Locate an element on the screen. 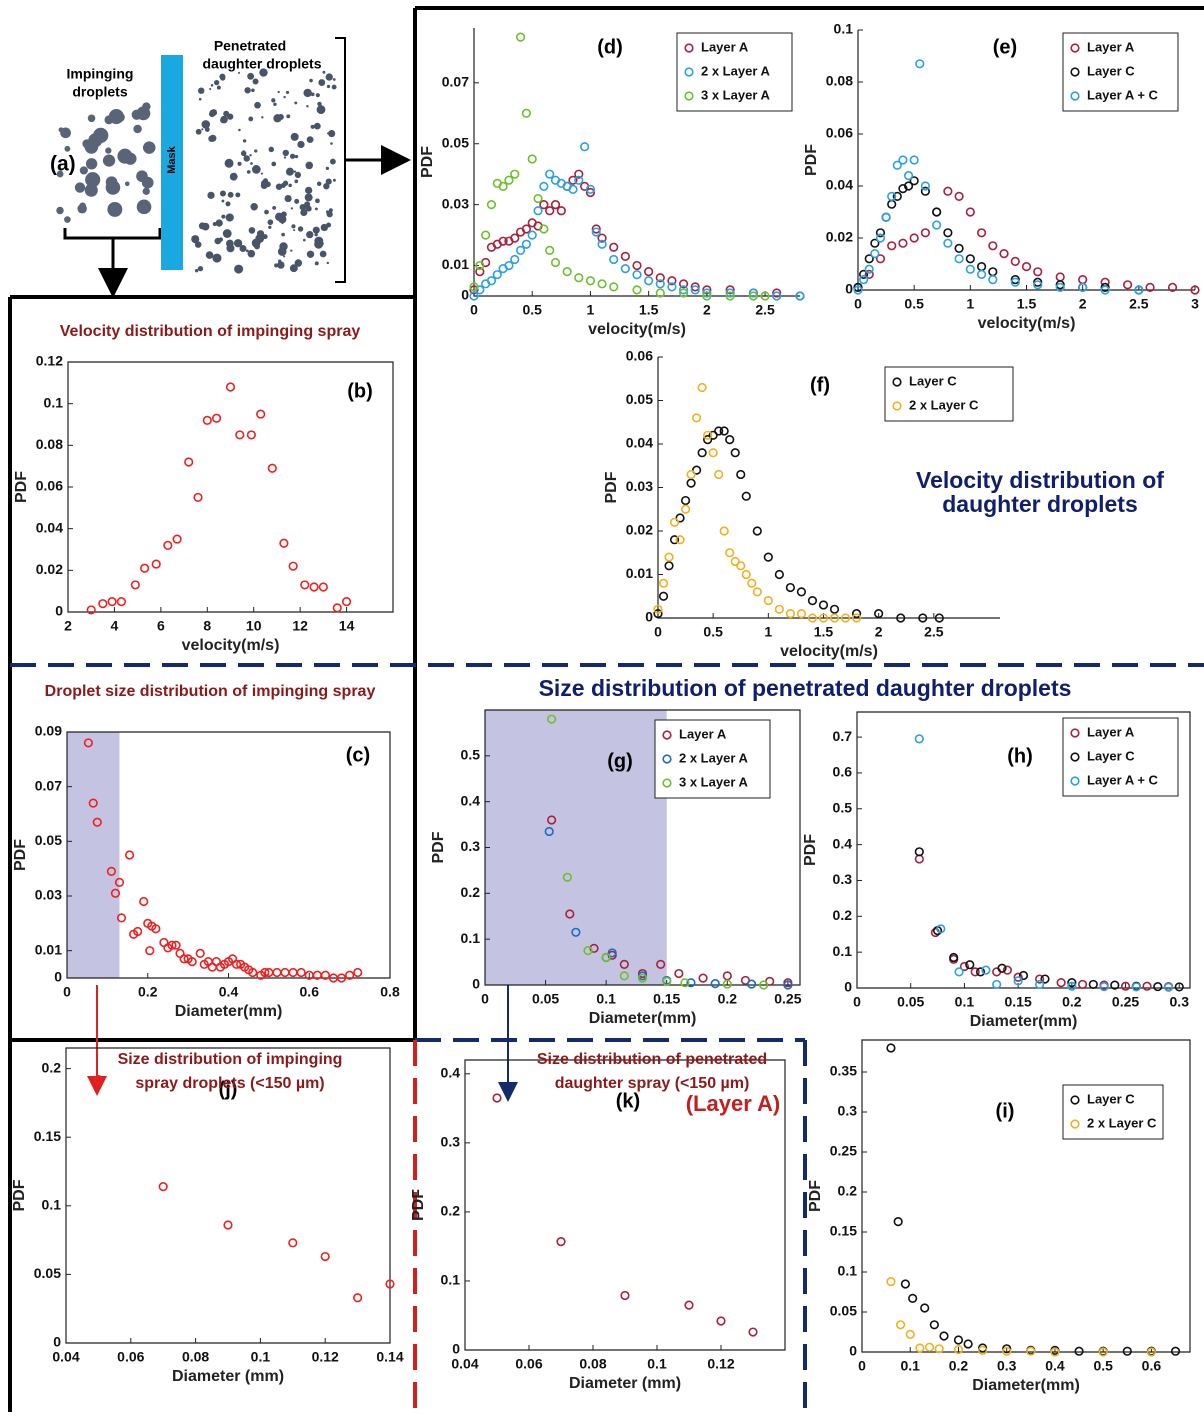  y-tick-label: 0.01 is located at coordinates (455, 264).